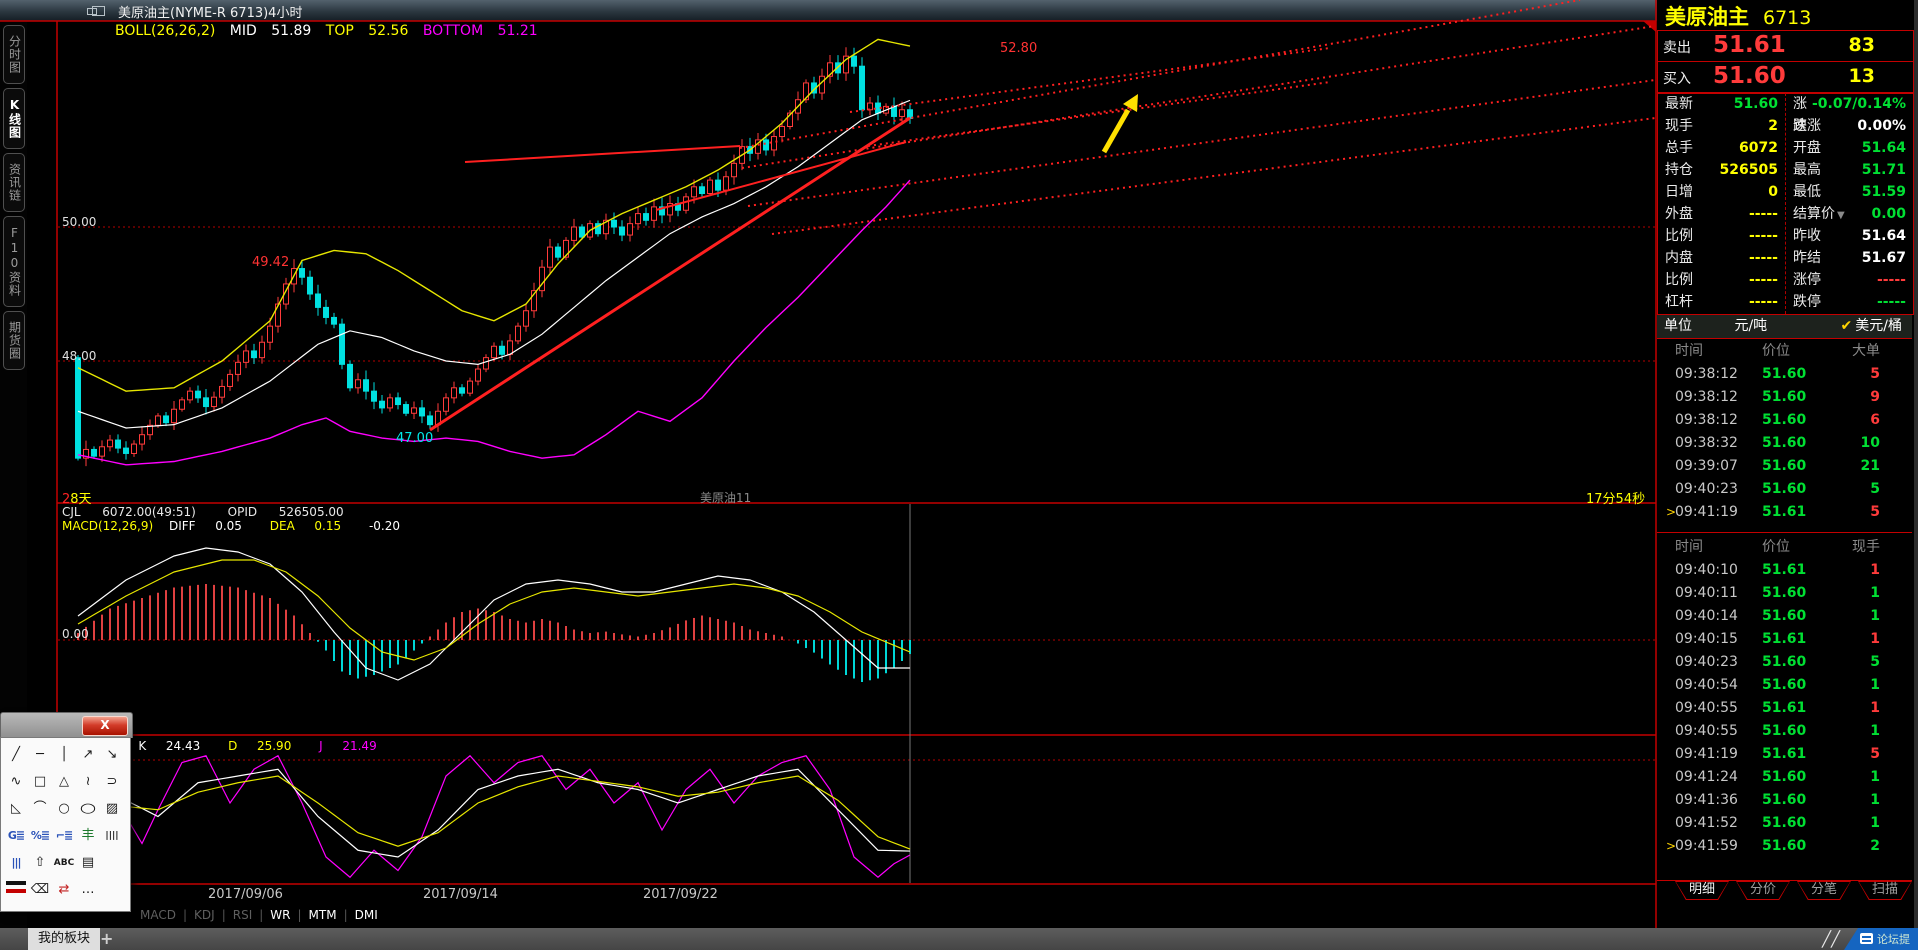  Describe the element at coordinates (88, 835) in the screenshot. I see `cycle-lines-tool: 丰` at that location.